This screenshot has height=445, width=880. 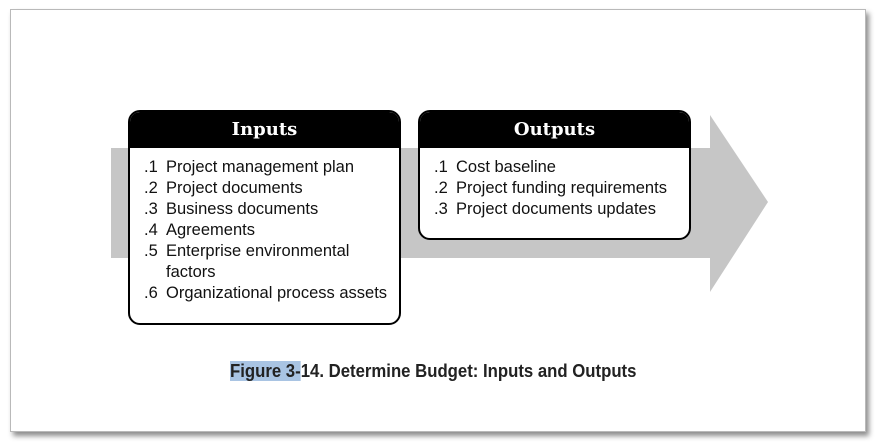 I want to click on item-number: .5, so click(x=151, y=251).